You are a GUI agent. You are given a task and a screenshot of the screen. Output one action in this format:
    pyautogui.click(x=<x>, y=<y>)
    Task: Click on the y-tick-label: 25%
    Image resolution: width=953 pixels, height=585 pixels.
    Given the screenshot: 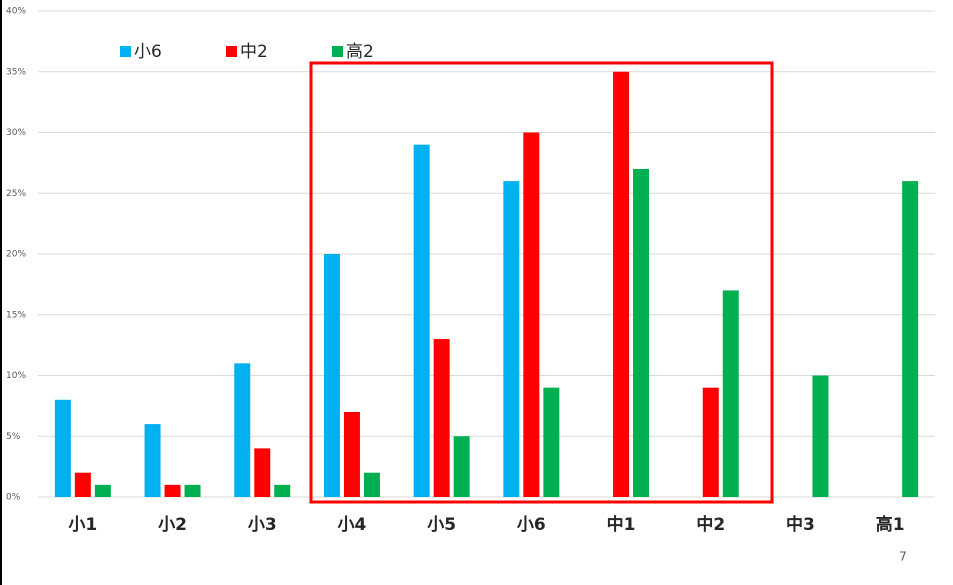 What is the action you would take?
    pyautogui.click(x=16, y=194)
    